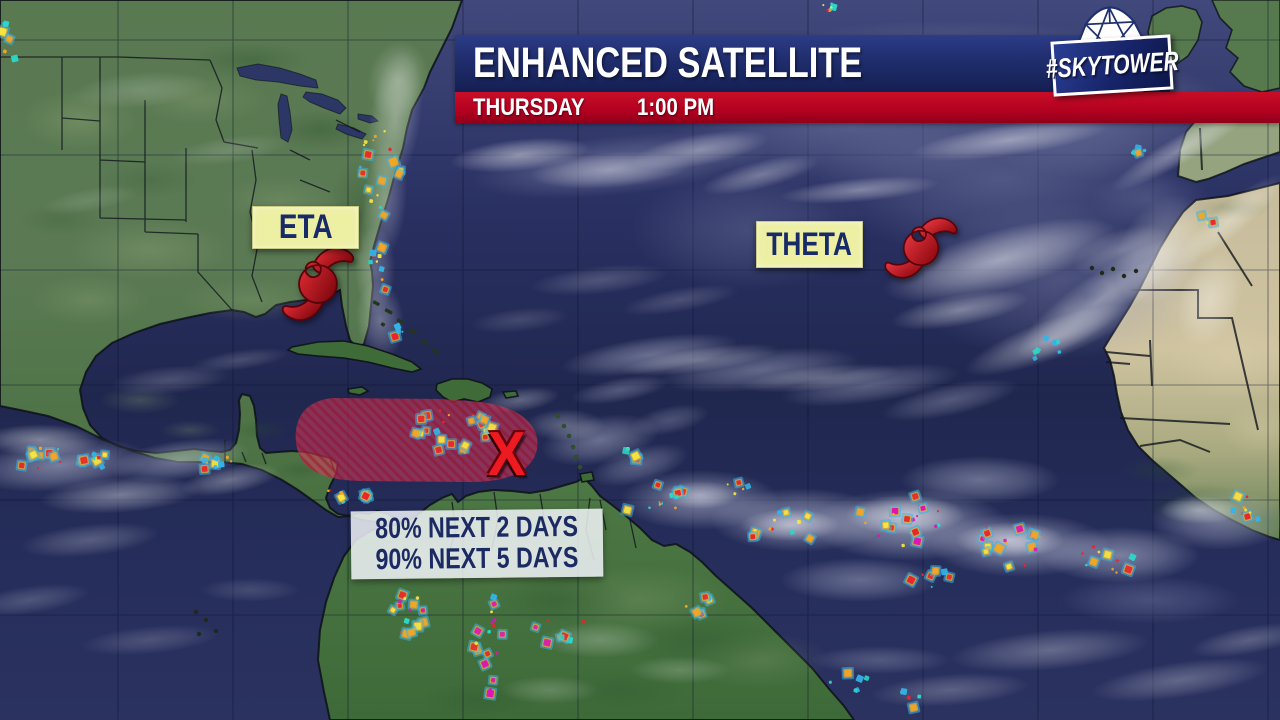  I want to click on jamaica, so click(358, 391).